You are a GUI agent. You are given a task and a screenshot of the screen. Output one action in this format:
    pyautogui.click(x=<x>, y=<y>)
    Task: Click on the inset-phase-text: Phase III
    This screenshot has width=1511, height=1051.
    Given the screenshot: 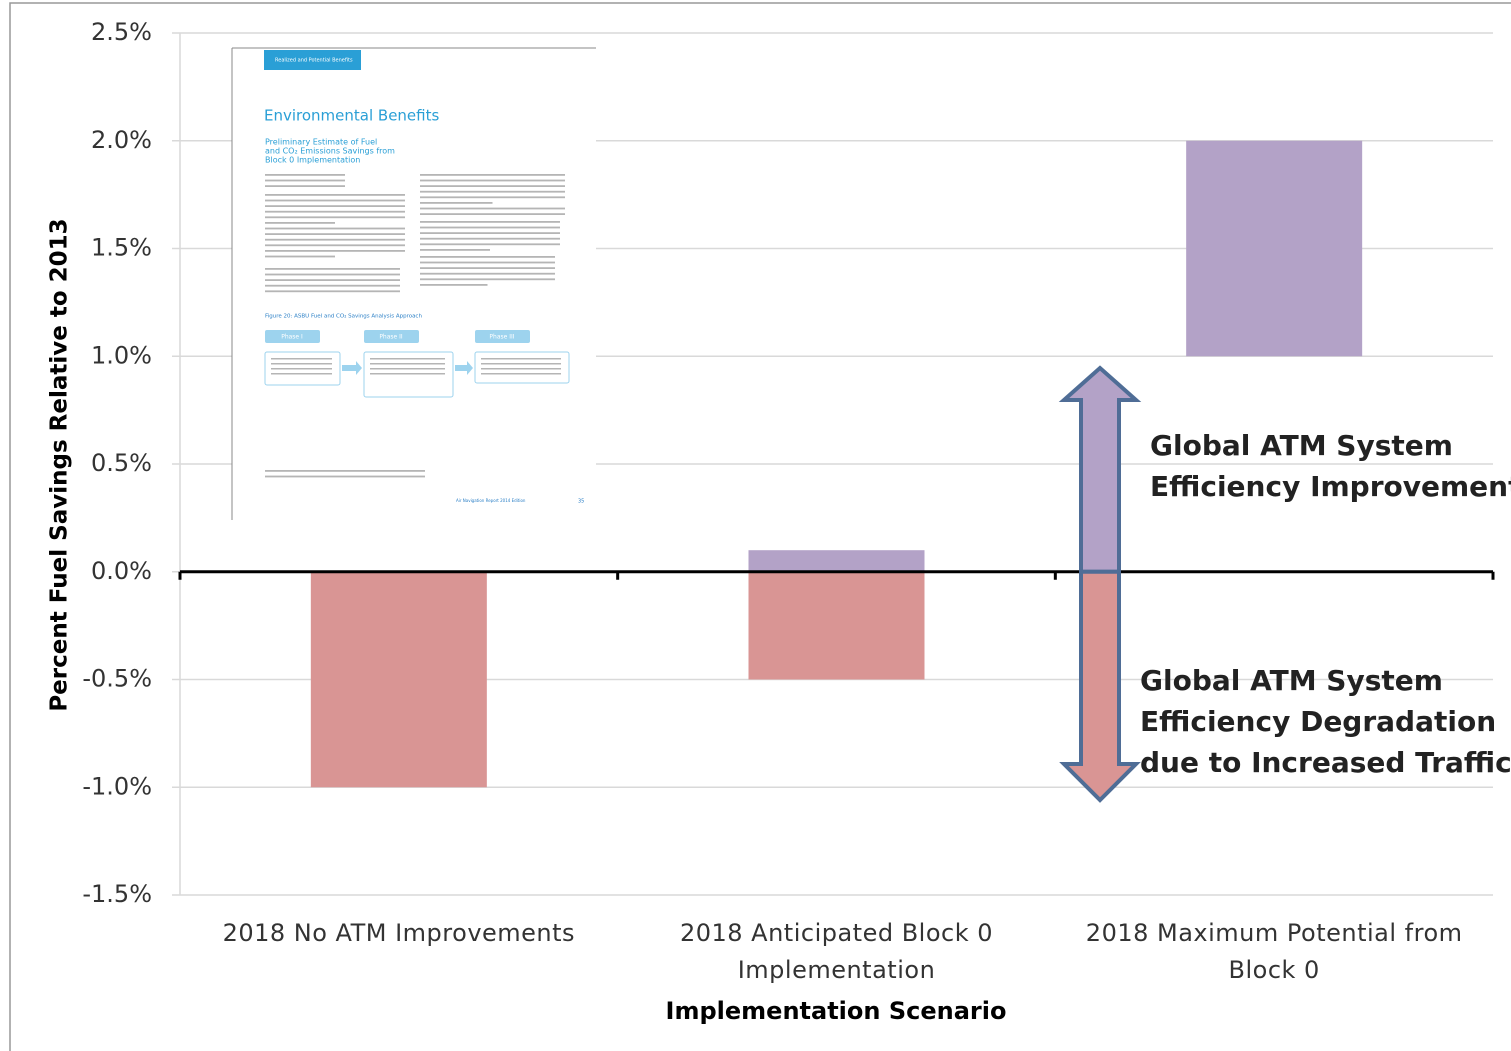 What is the action you would take?
    pyautogui.click(x=501, y=337)
    